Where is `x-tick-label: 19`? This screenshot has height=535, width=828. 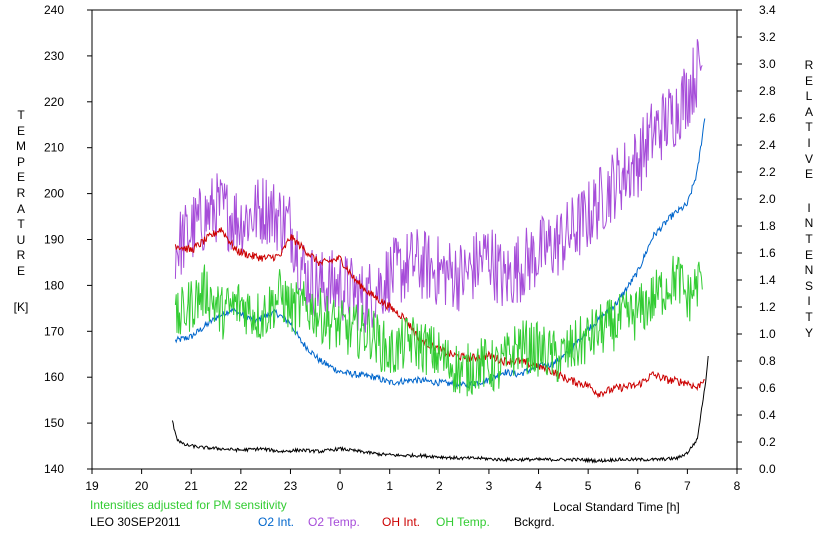
x-tick-label: 19 is located at coordinates (92, 486).